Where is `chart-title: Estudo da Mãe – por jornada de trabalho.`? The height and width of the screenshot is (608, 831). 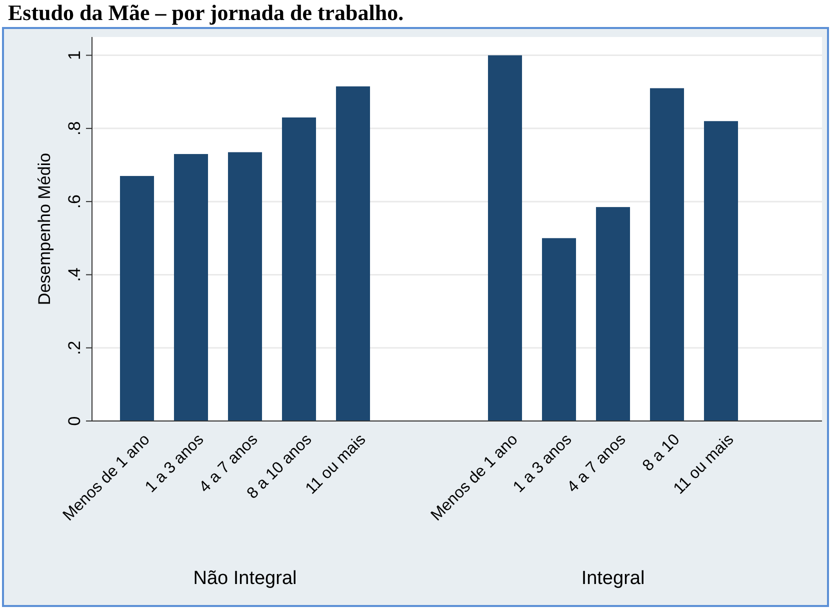
chart-title: Estudo da Mãe – por jornada de trabalho. is located at coordinates (206, 12).